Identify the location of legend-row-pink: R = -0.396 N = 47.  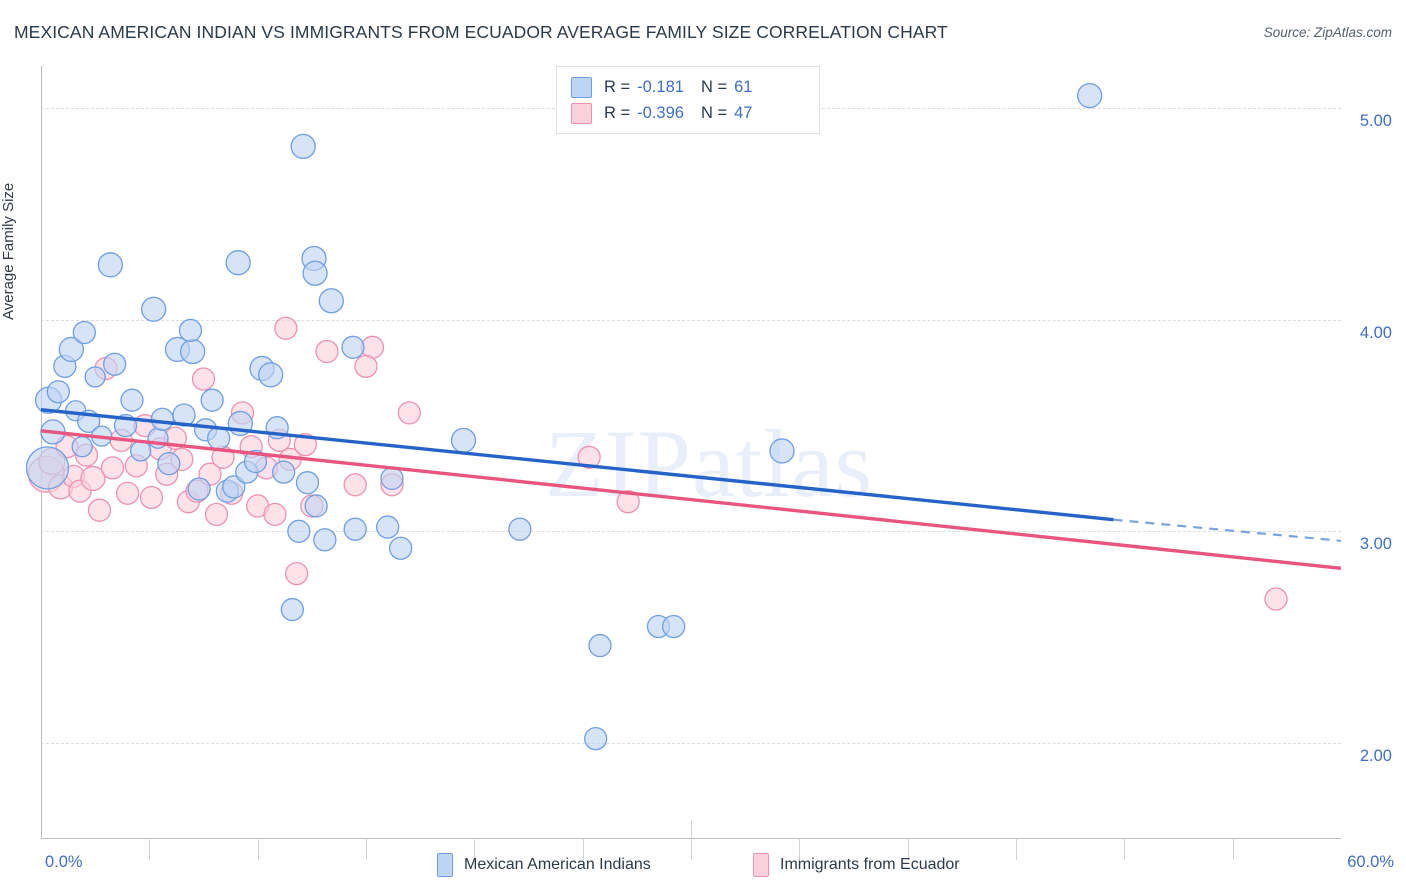
(661, 113).